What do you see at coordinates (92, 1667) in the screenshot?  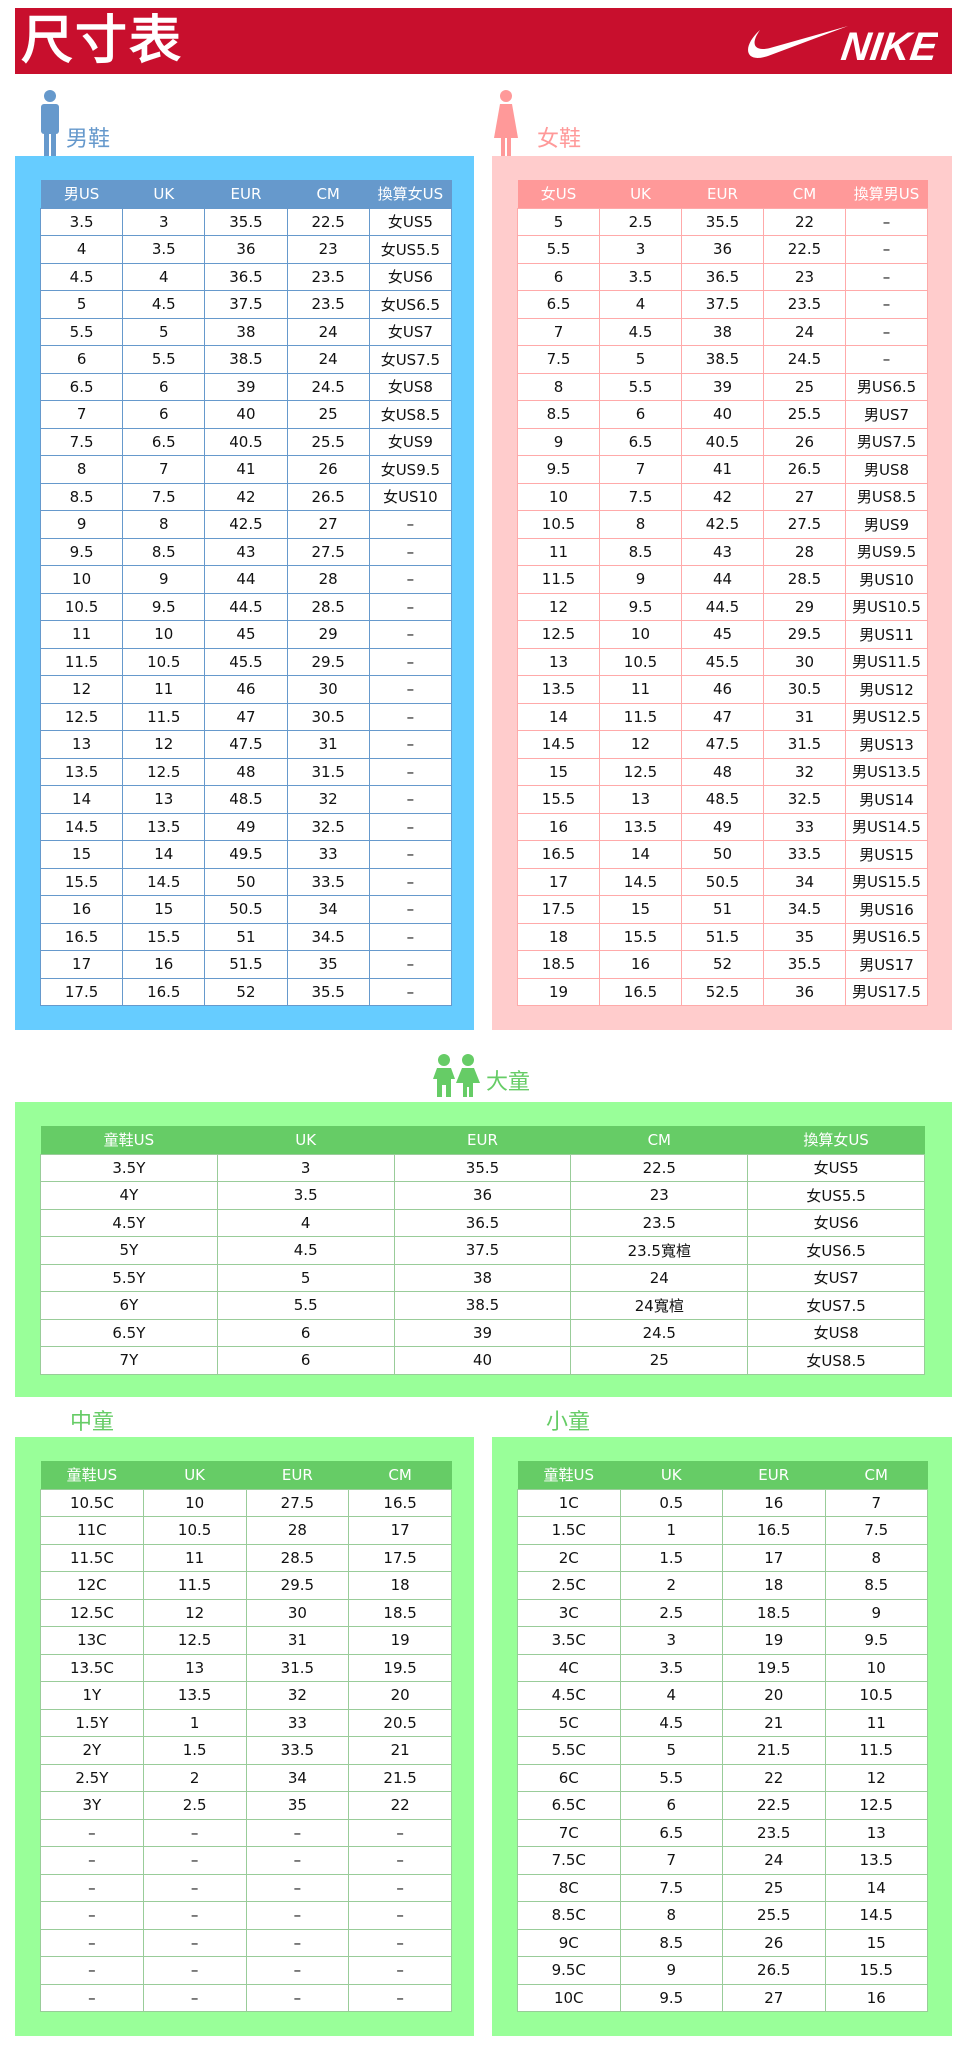 I see `table-cell: 13.5C` at bounding box center [92, 1667].